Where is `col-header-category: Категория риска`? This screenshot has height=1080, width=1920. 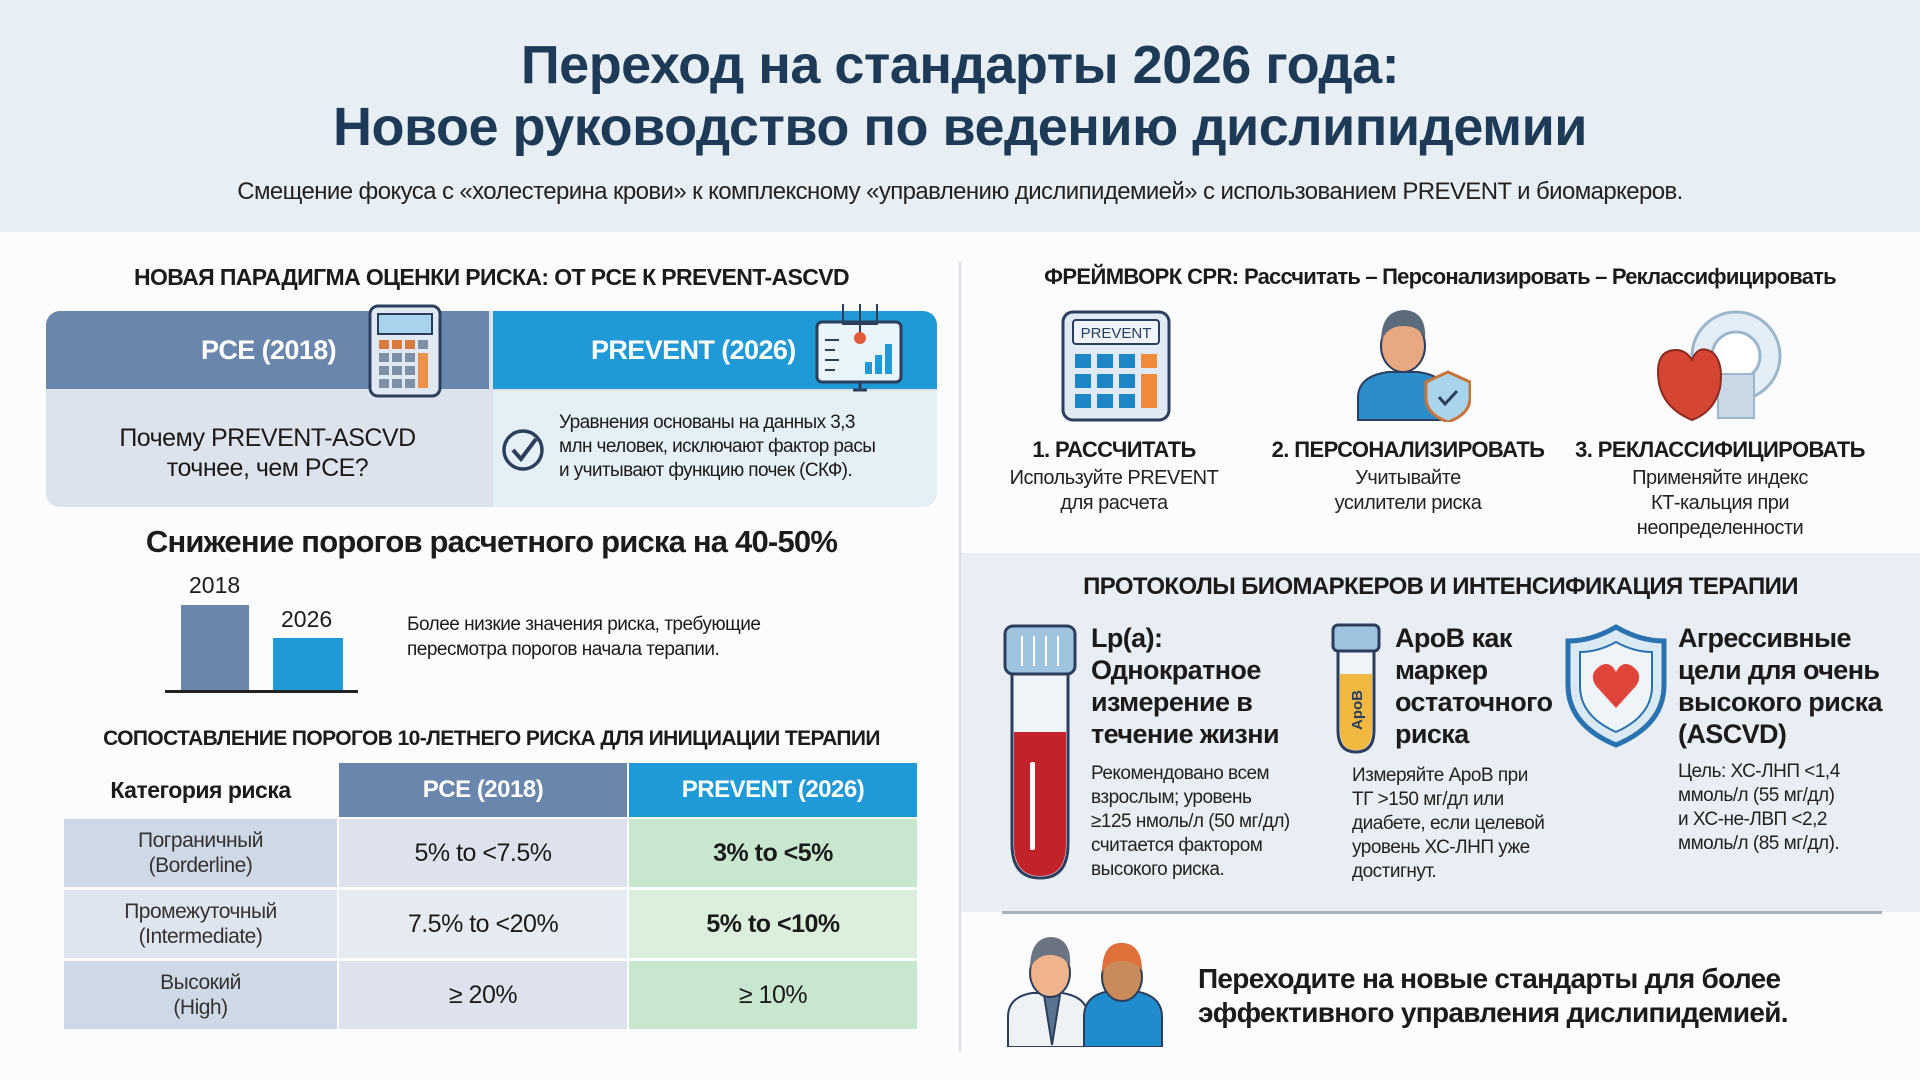 col-header-category: Категория риска is located at coordinates (200, 789).